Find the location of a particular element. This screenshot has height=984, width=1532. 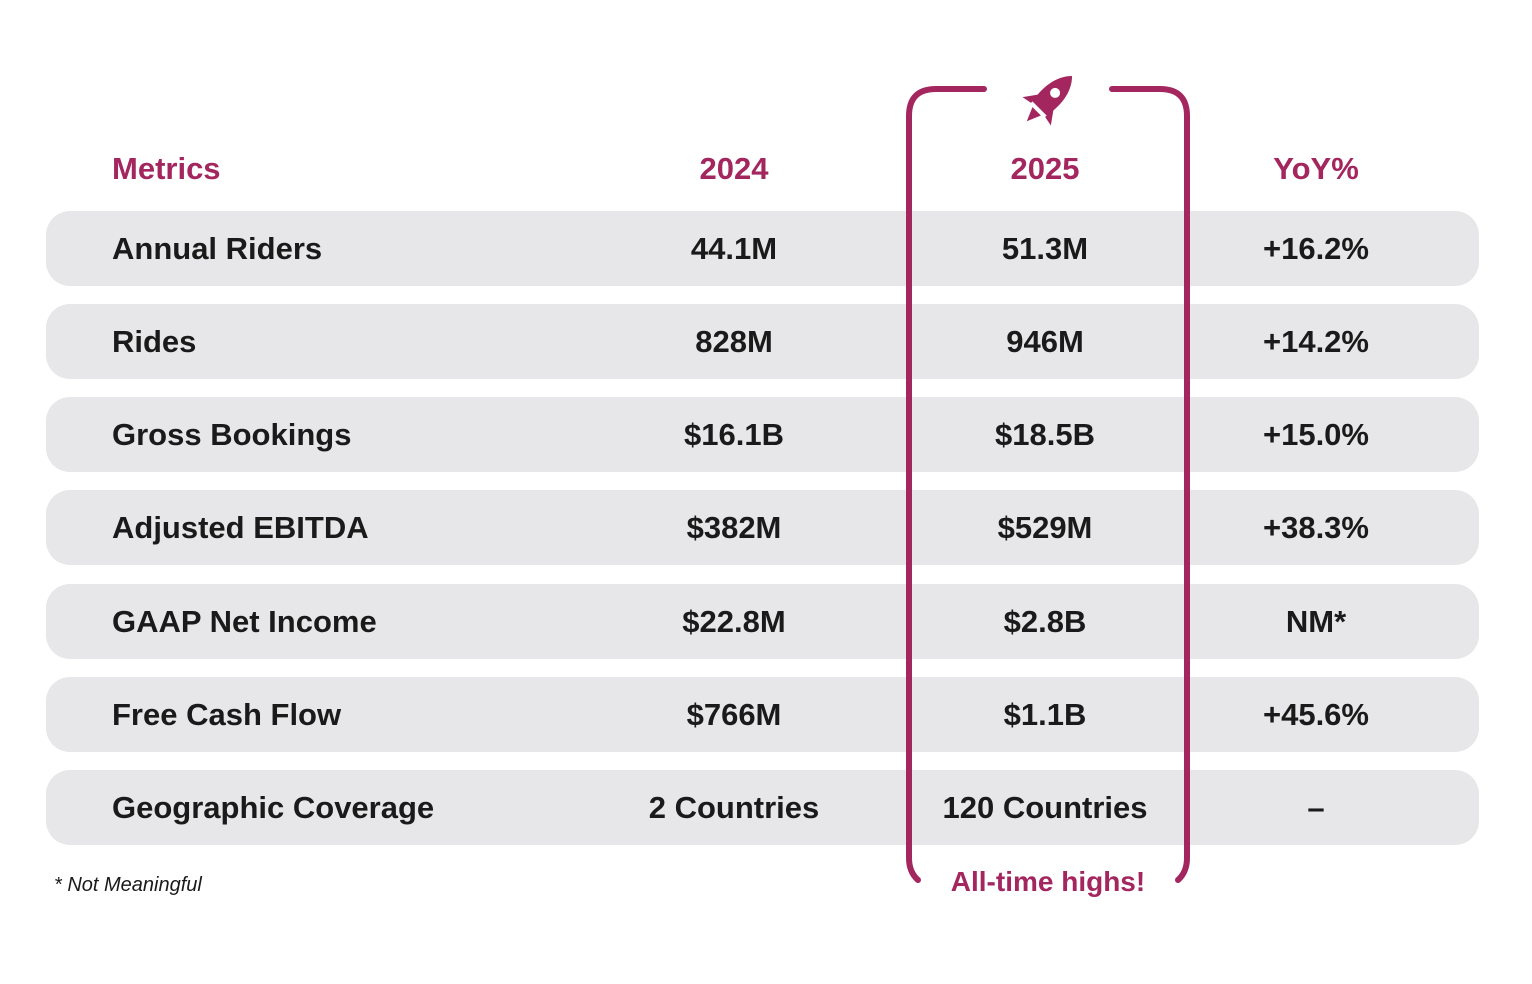

value-2025: 946M is located at coordinates (1045, 341).